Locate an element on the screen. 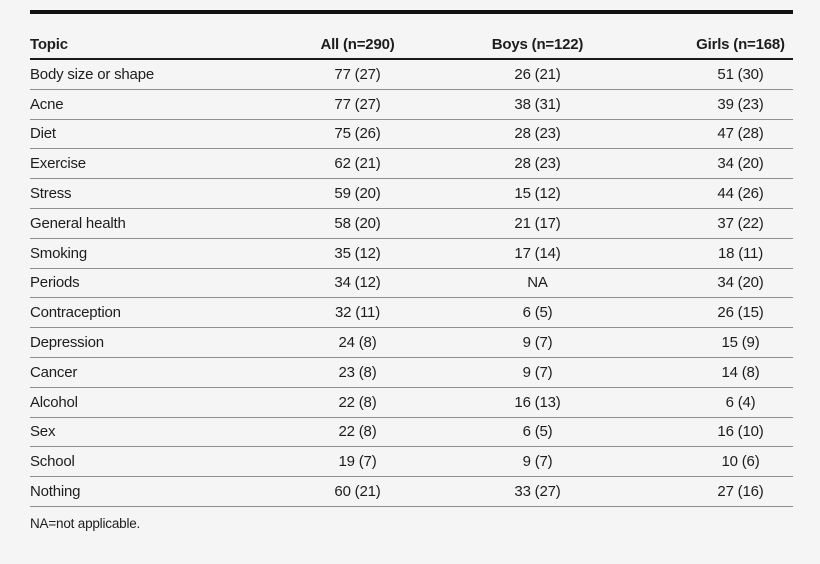 This screenshot has width=820, height=564. table-row: Stress 59 (20) 15 (12) 44 (26) is located at coordinates (411, 193).